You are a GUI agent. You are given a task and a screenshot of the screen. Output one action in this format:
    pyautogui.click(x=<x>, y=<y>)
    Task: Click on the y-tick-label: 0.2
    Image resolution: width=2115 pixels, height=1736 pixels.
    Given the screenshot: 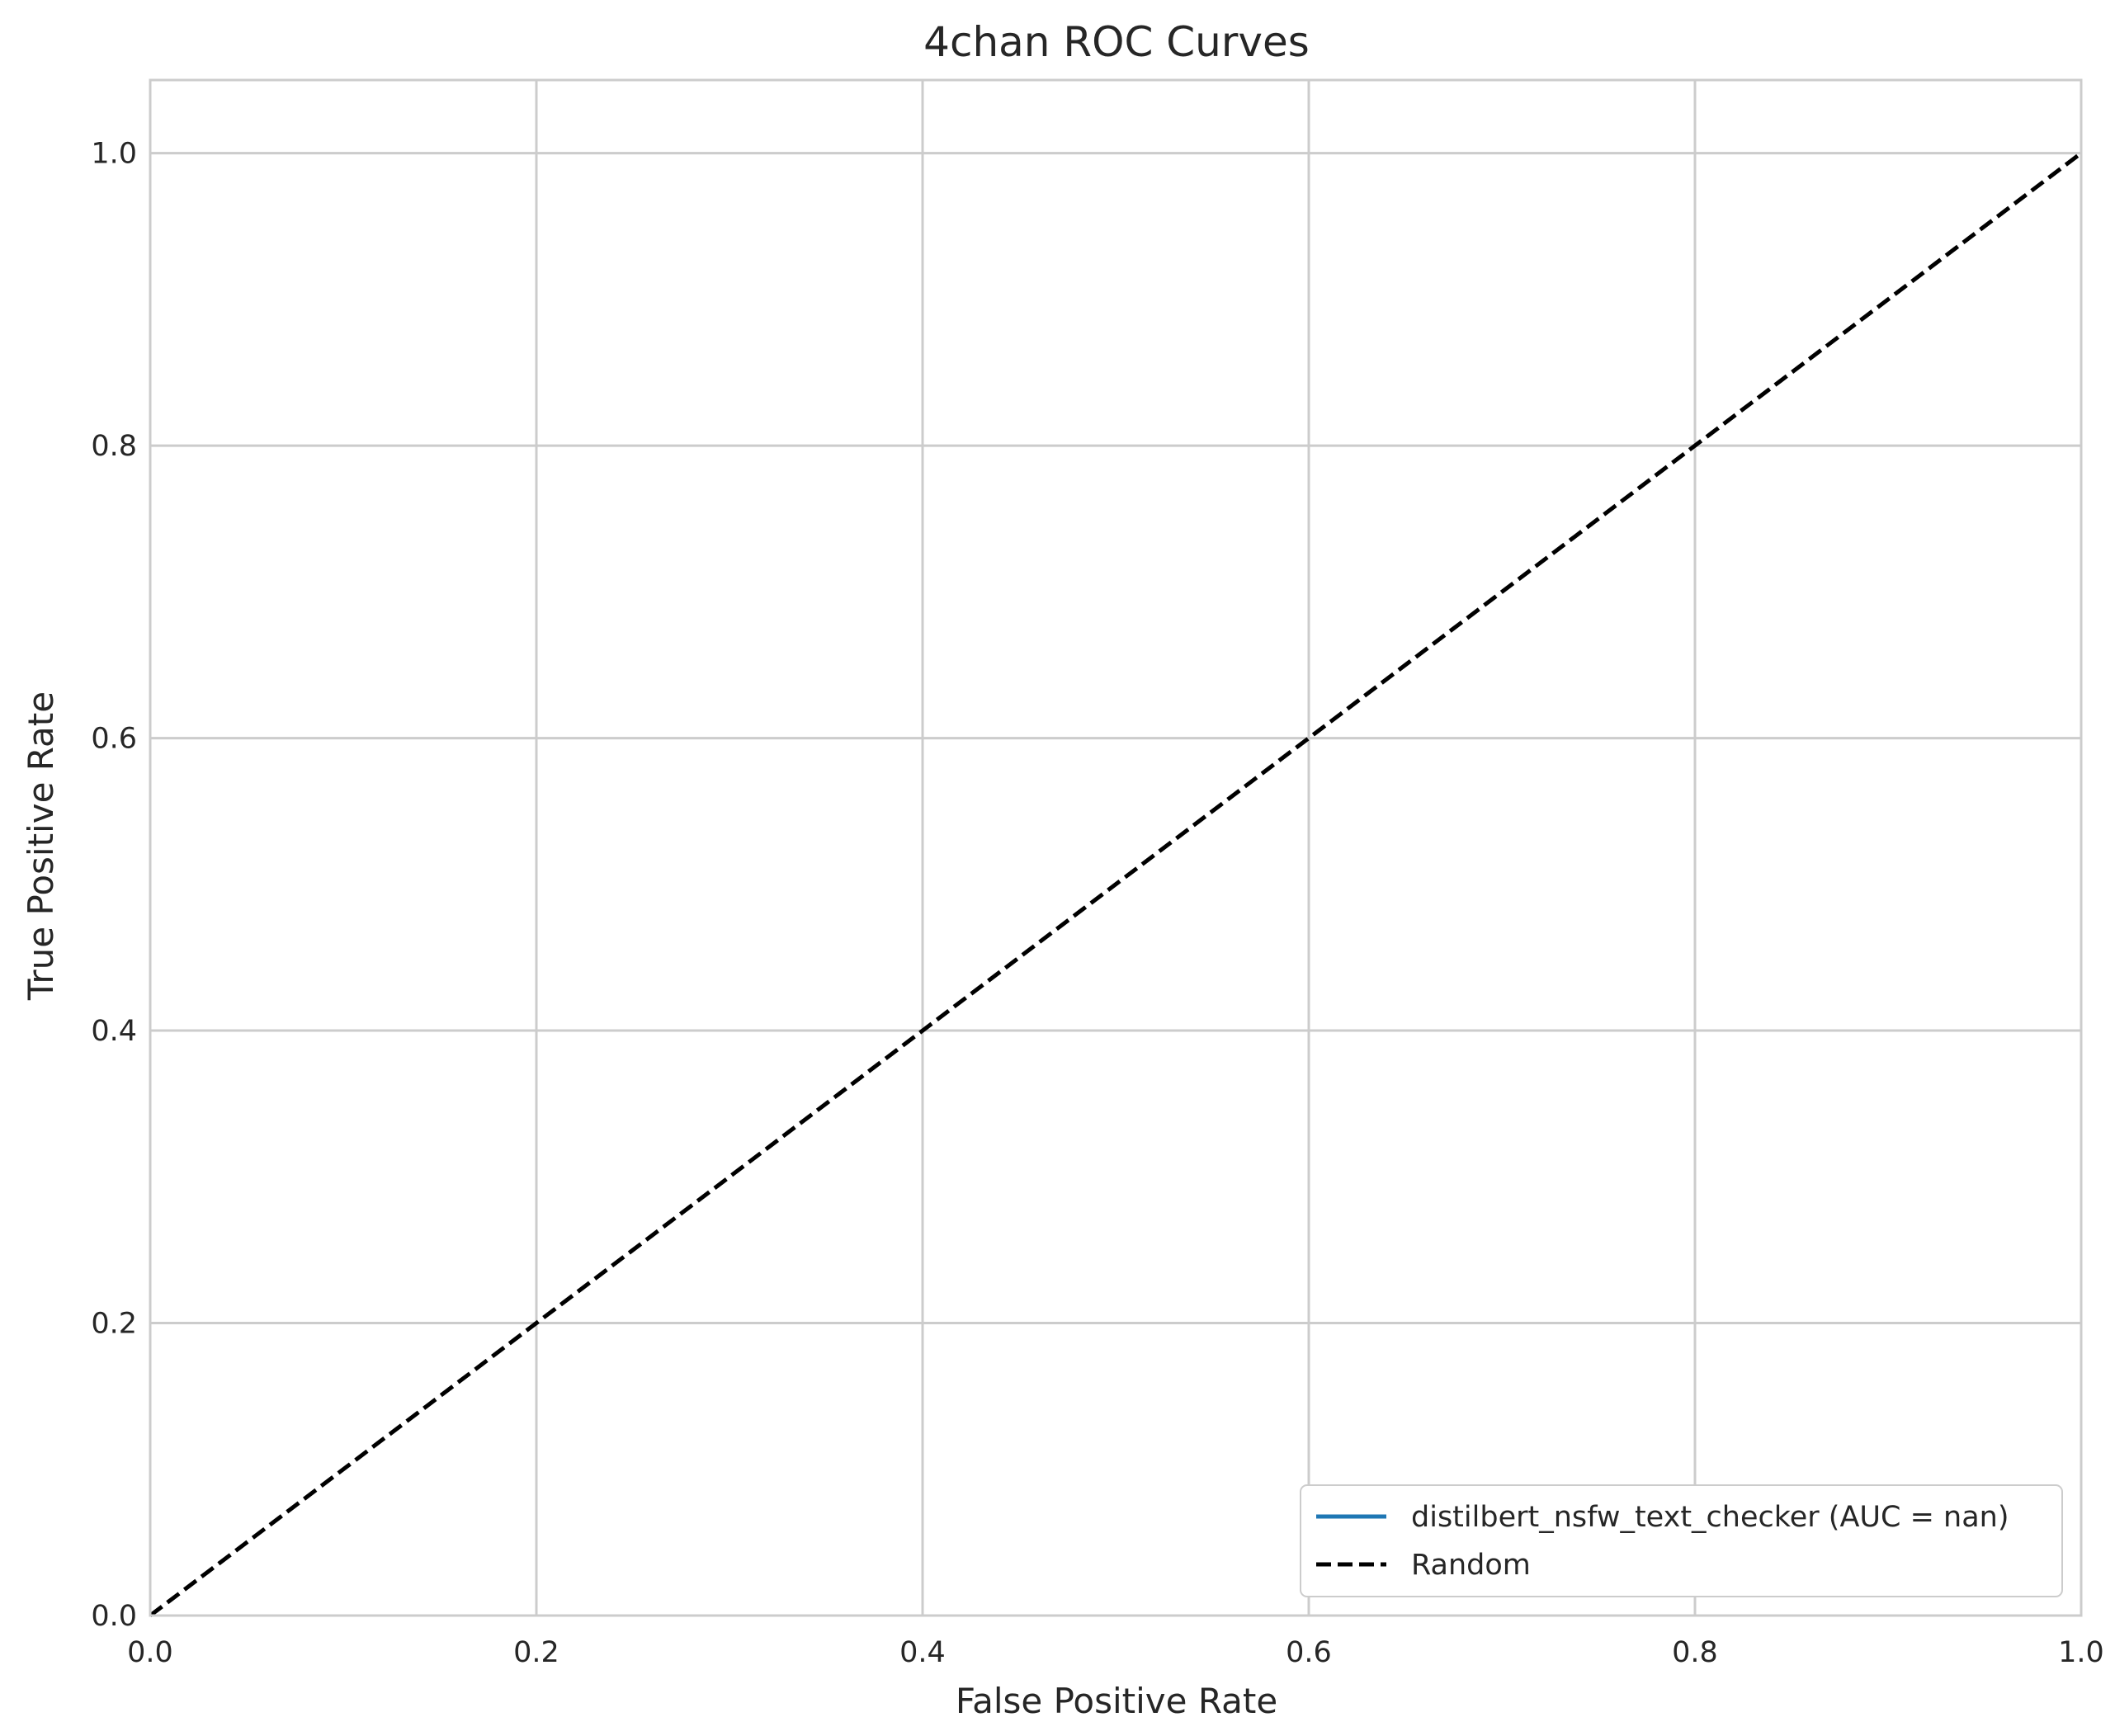 What is the action you would take?
    pyautogui.click(x=114, y=1324)
    